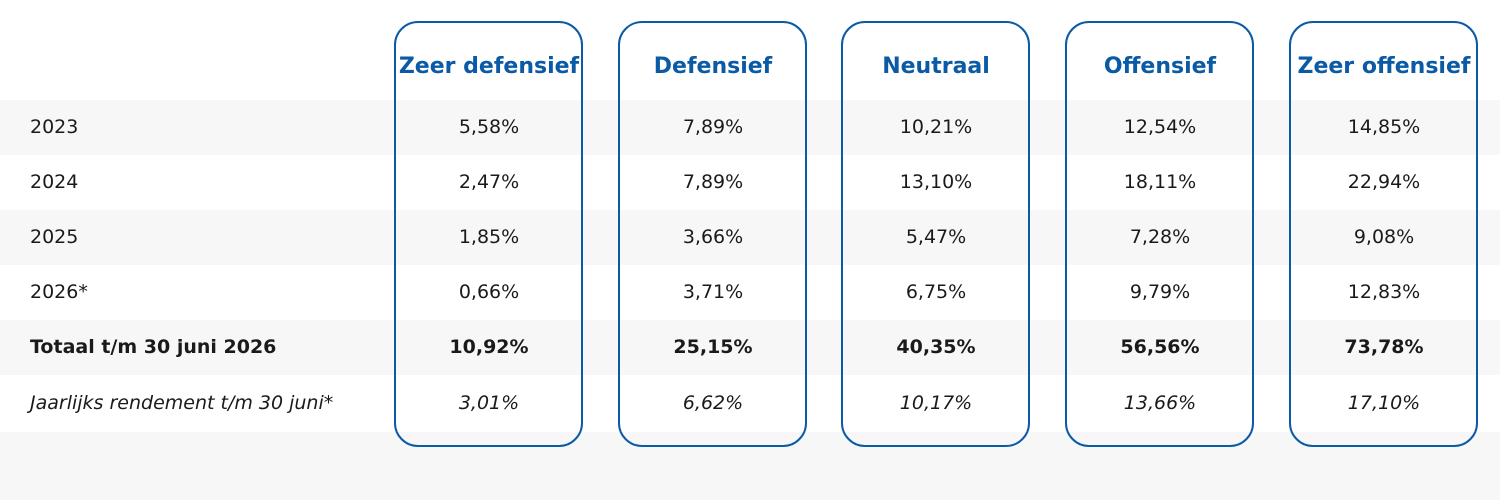 This screenshot has height=500, width=1500. I want to click on cell-defensief: 6,62%, so click(713, 403).